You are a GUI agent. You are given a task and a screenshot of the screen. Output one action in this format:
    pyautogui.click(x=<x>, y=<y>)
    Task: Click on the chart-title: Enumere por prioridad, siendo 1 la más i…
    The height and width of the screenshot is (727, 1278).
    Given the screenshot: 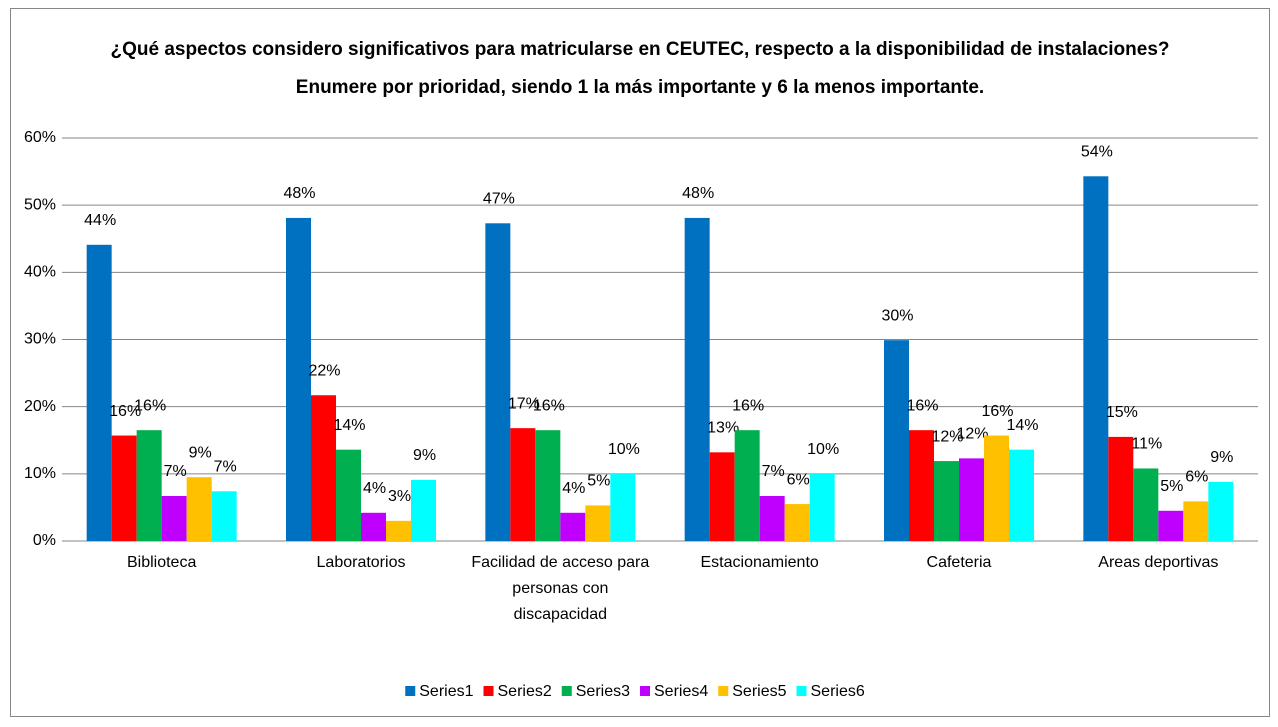 What is the action you would take?
    pyautogui.click(x=640, y=87)
    